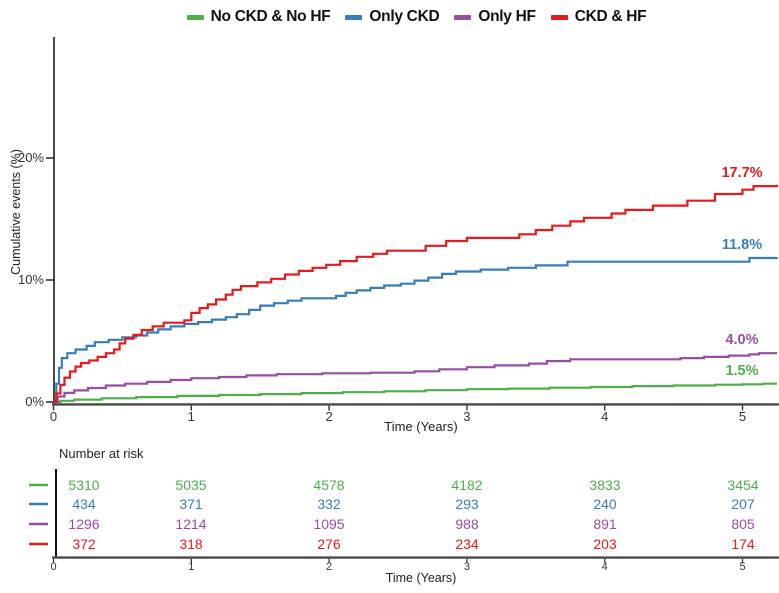 This screenshot has width=779, height=593. Describe the element at coordinates (84, 544) in the screenshot. I see `risk-count: 372` at that location.